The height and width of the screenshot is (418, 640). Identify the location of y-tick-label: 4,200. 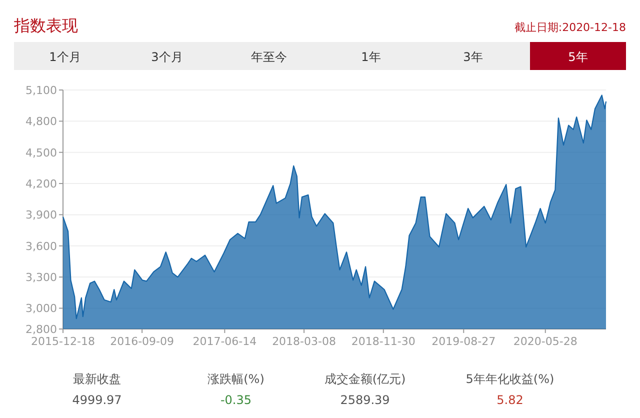
(41, 184).